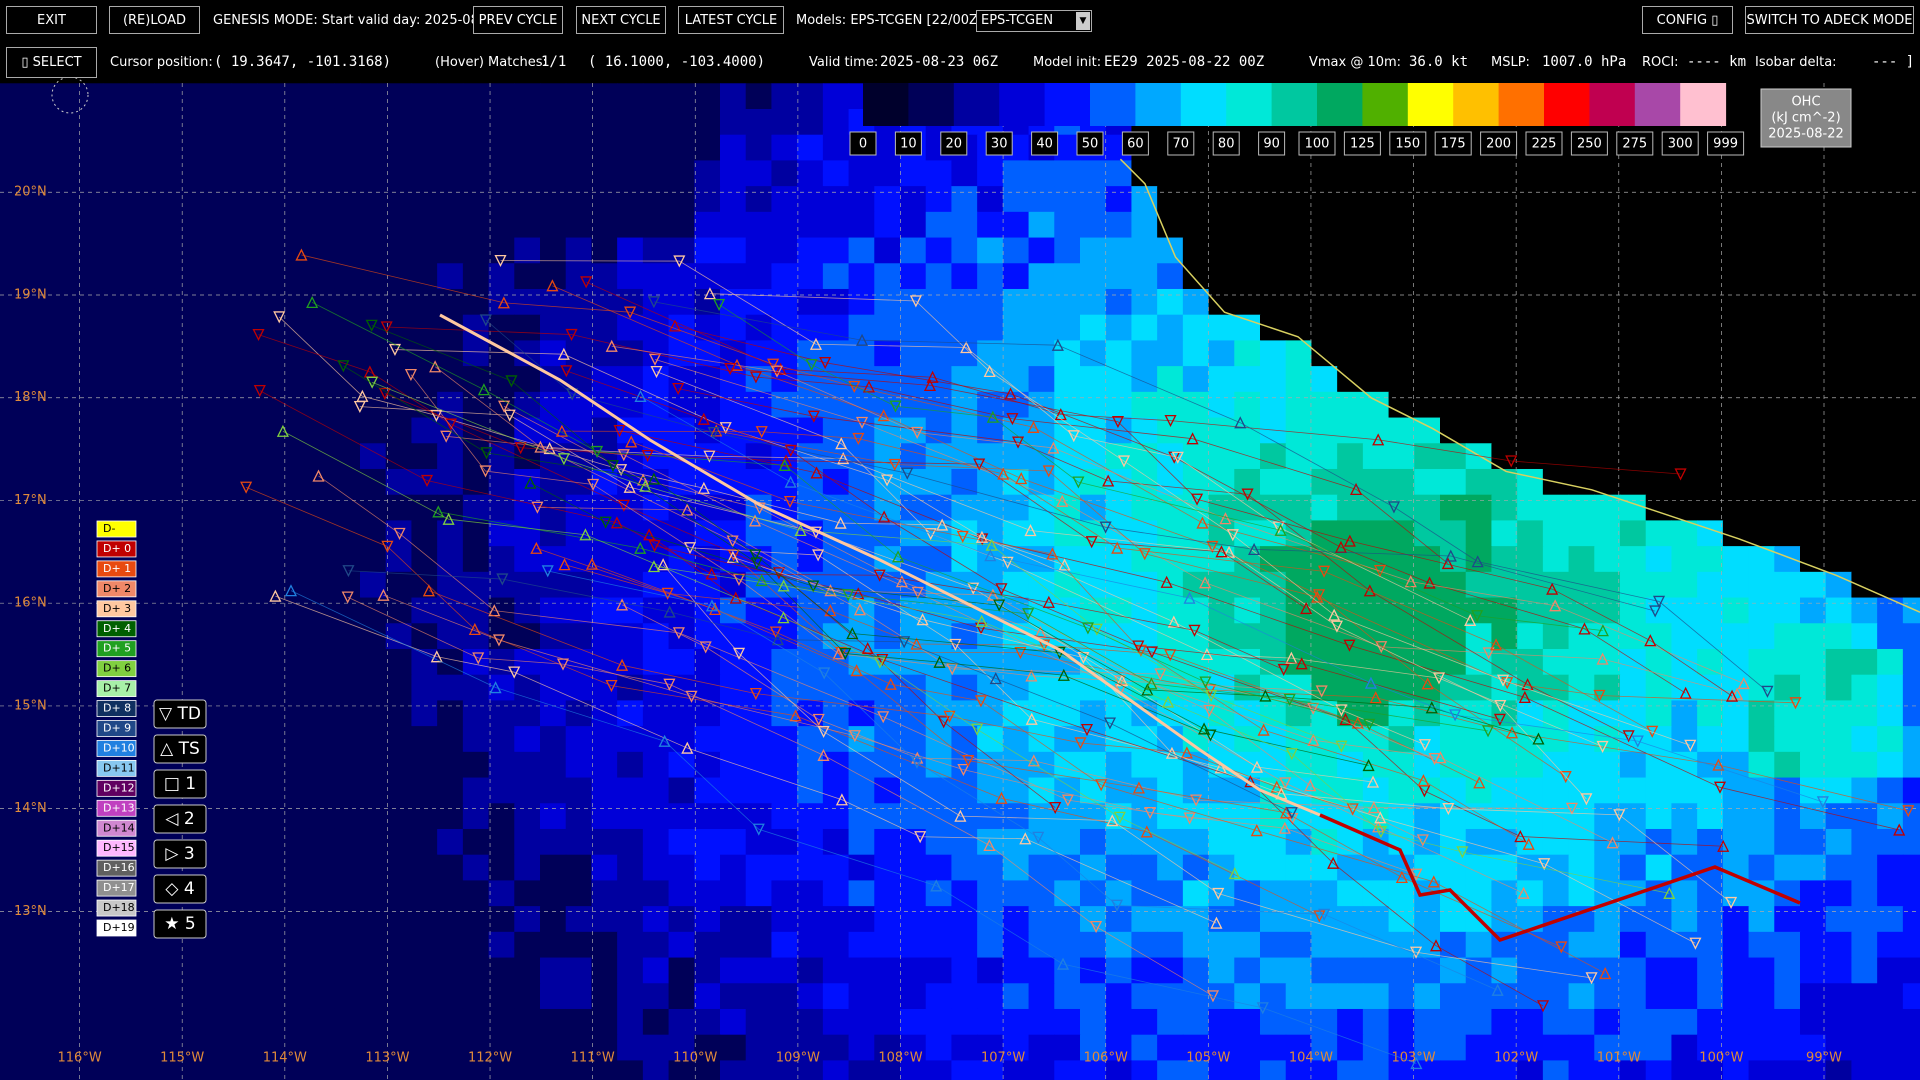  I want to click on symbol-legend-box, so click(180, 819).